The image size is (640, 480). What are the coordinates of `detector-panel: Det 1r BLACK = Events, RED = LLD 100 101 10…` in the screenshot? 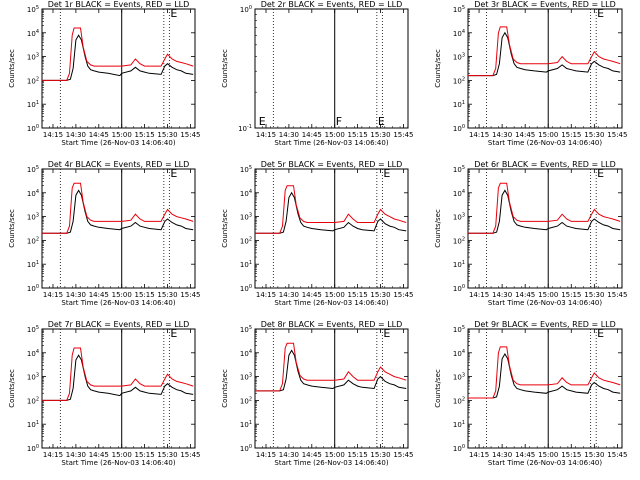 It's located at (104, 73).